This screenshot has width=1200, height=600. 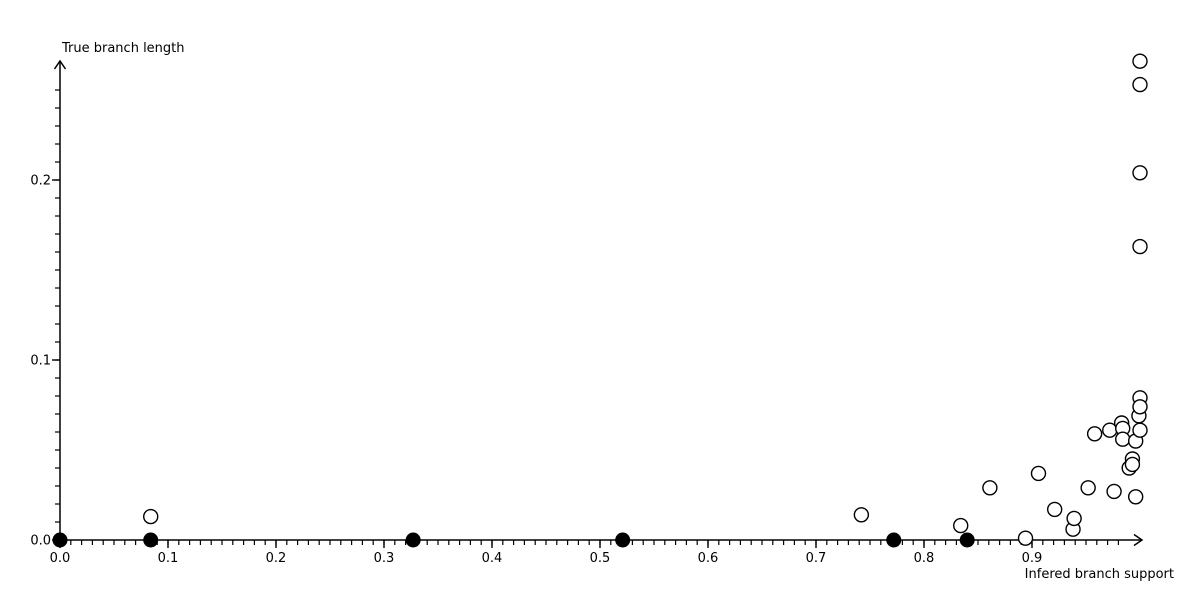 What do you see at coordinates (40, 181) in the screenshot?
I see `y-tick-label: 0.2` at bounding box center [40, 181].